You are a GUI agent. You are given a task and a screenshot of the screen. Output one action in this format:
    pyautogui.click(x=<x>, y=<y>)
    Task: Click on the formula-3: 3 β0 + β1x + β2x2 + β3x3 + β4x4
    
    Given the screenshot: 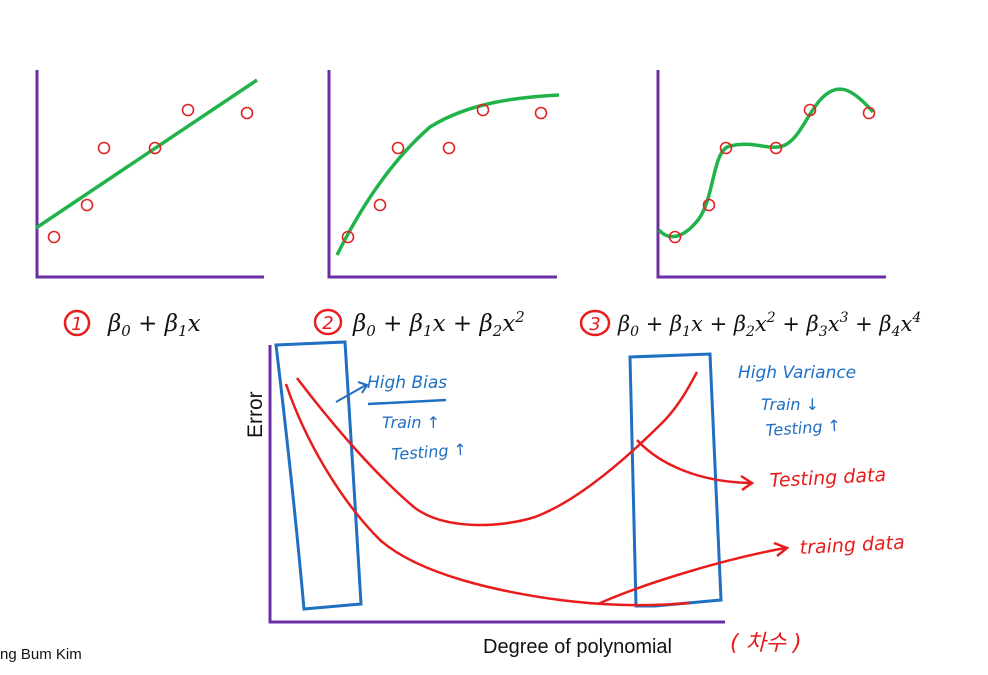 What is the action you would take?
    pyautogui.click(x=750, y=324)
    